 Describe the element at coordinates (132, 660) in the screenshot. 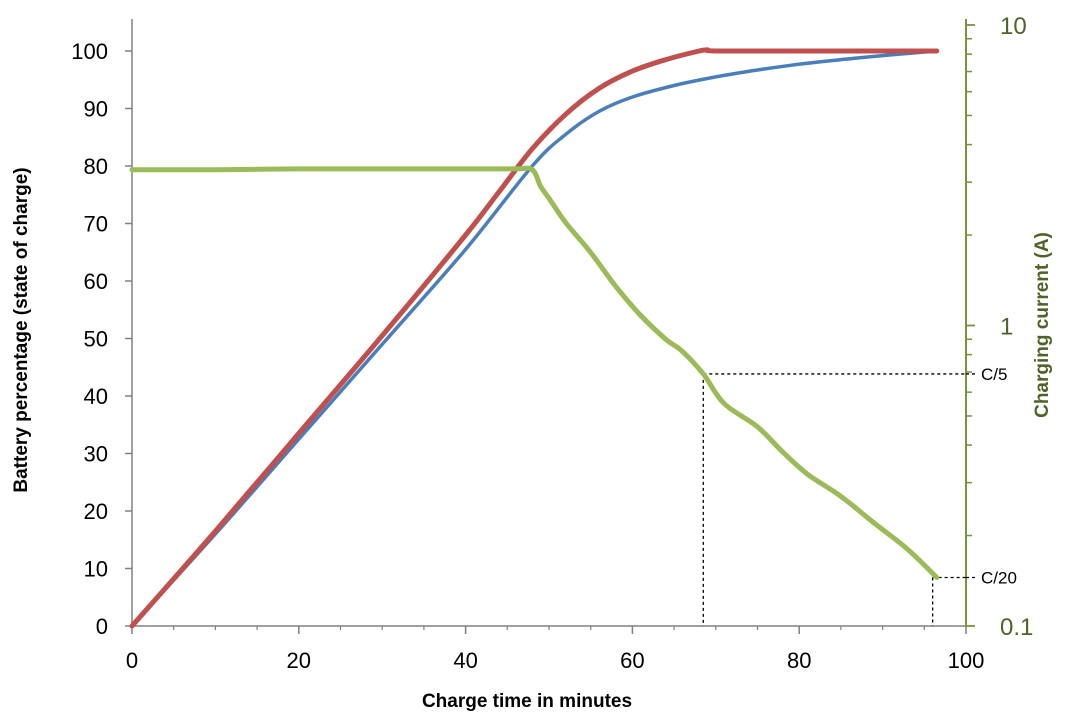

I see `x-tick-label: 0` at that location.